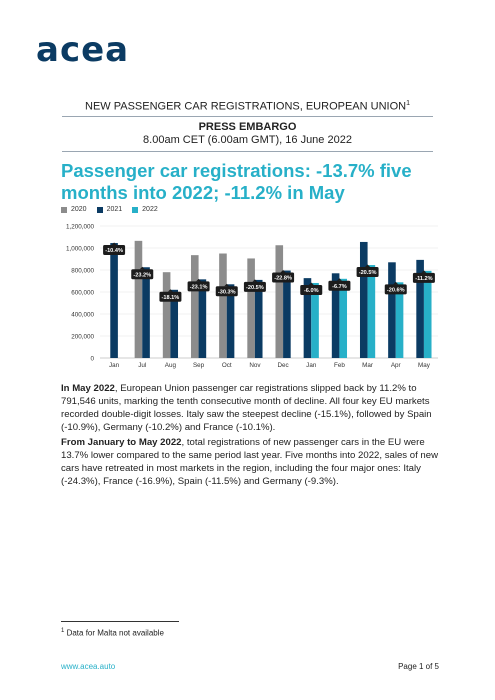 This screenshot has height=700, width=495. Describe the element at coordinates (138, 299) in the screenshot. I see `bar-2020-jul` at that location.